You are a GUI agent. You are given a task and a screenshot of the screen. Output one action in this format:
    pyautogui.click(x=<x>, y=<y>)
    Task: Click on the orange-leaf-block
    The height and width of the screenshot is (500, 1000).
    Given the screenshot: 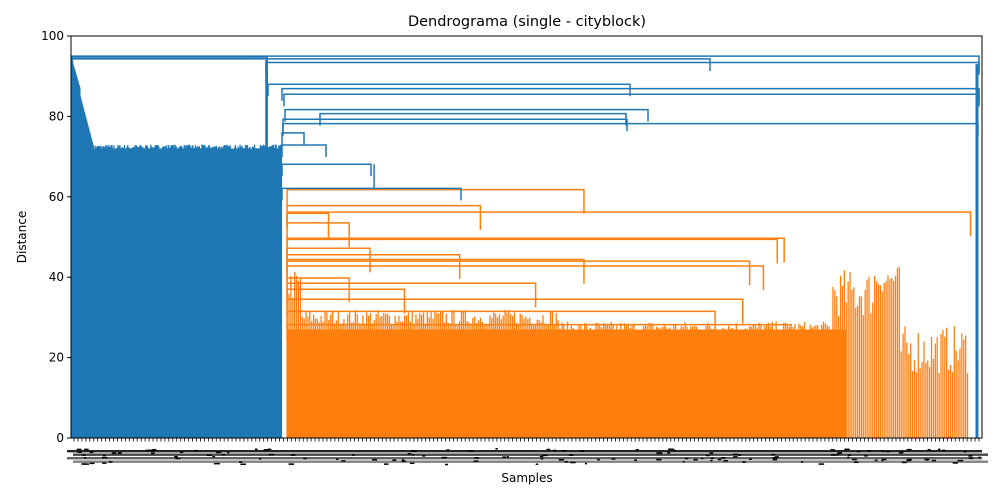 What is the action you would take?
    pyautogui.click(x=567, y=383)
    